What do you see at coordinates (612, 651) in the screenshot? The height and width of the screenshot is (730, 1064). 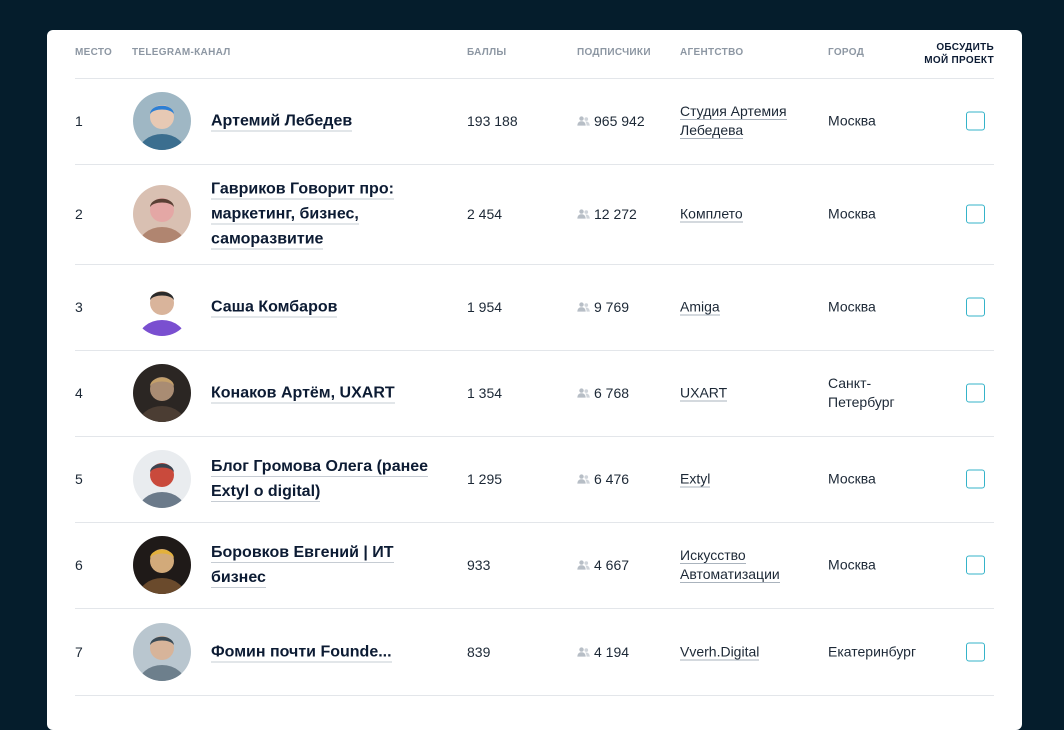 I see `subscribers-count: 4 194` at bounding box center [612, 651].